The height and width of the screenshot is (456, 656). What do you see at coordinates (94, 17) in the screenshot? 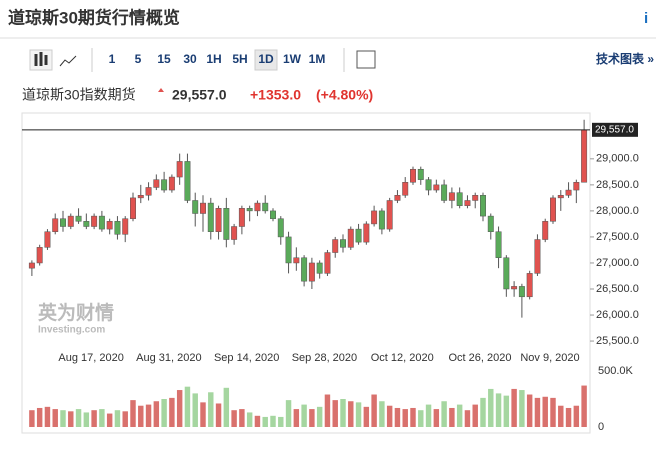
I see `page-title: 道琼斯30期货行情概览` at bounding box center [94, 17].